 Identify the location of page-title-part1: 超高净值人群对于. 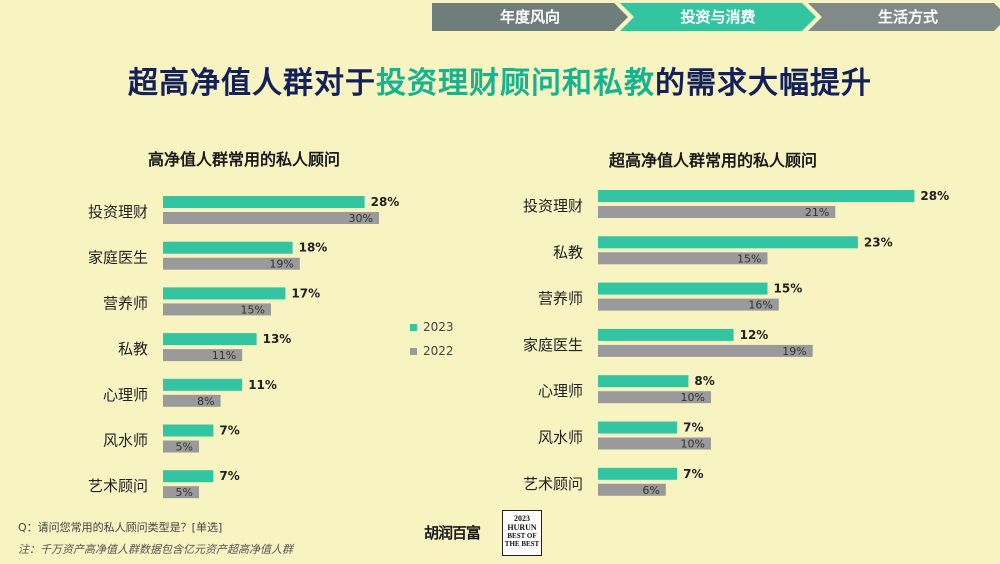
(252, 83).